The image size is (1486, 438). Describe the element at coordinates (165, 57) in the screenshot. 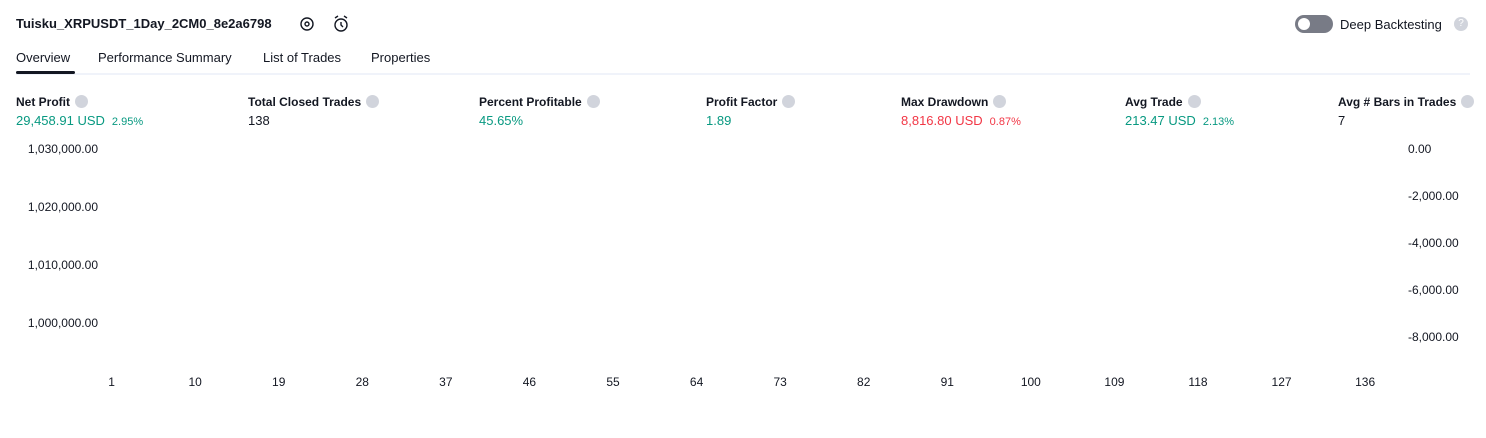

I see `tab: Performance Summary` at that location.